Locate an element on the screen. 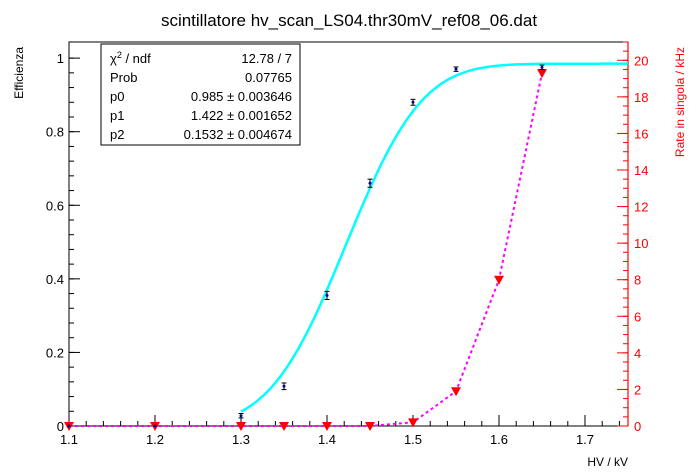 The width and height of the screenshot is (698, 474). x-tick-label: 1.3 is located at coordinates (241, 439).